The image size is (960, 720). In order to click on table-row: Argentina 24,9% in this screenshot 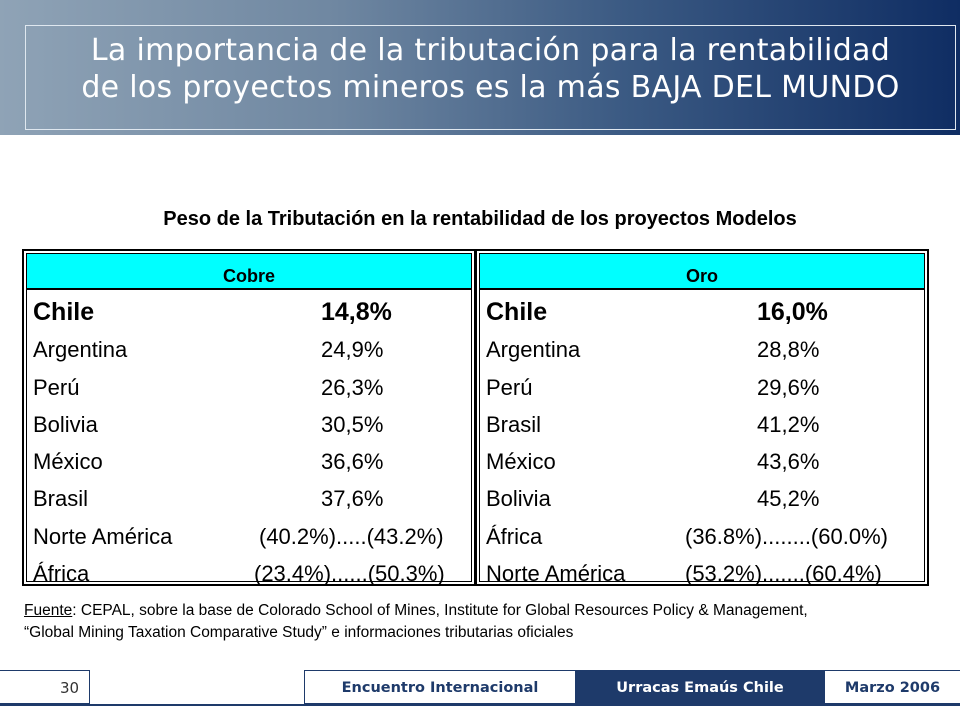, I will do `click(249, 349)`.